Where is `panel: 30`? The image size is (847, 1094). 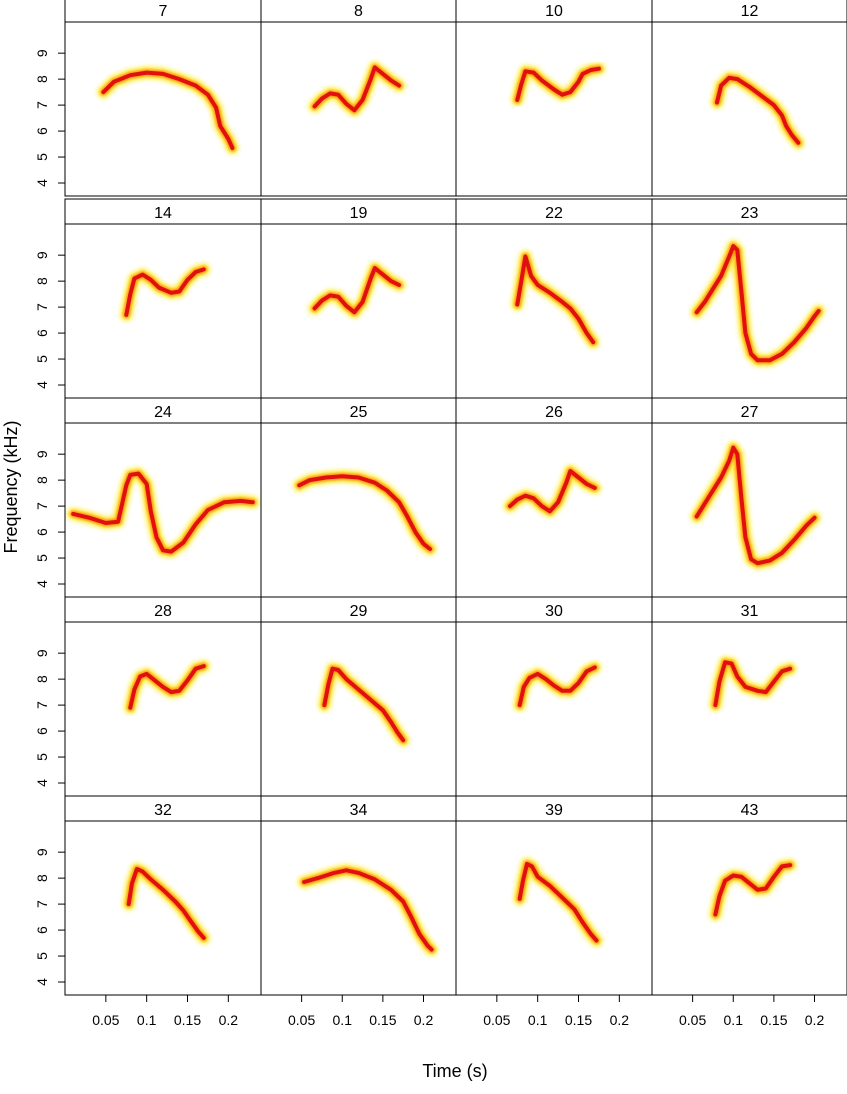 panel: 30 is located at coordinates (554, 696).